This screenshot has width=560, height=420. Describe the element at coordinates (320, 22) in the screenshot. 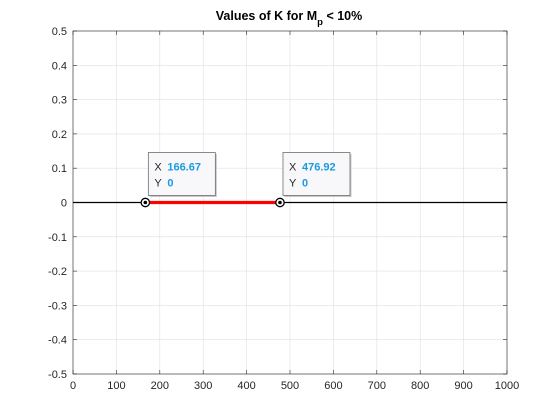

I see `title-subscript: p` at that location.